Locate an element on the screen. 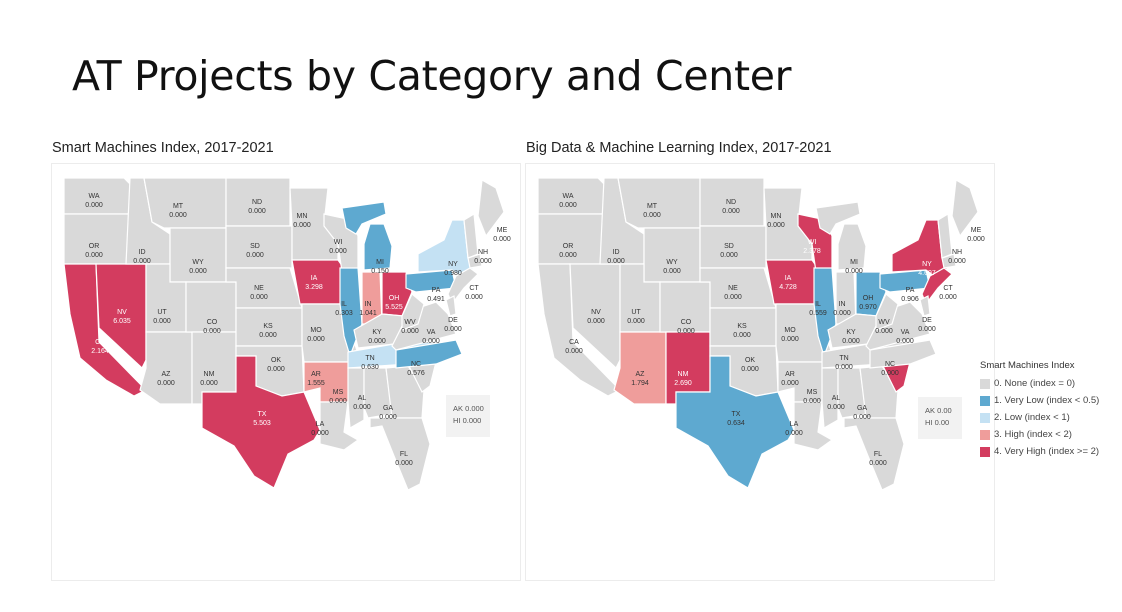 This screenshot has height=612, width=1122. ak-hi-box: AK 0.000 HI 0.000 is located at coordinates (468, 416).